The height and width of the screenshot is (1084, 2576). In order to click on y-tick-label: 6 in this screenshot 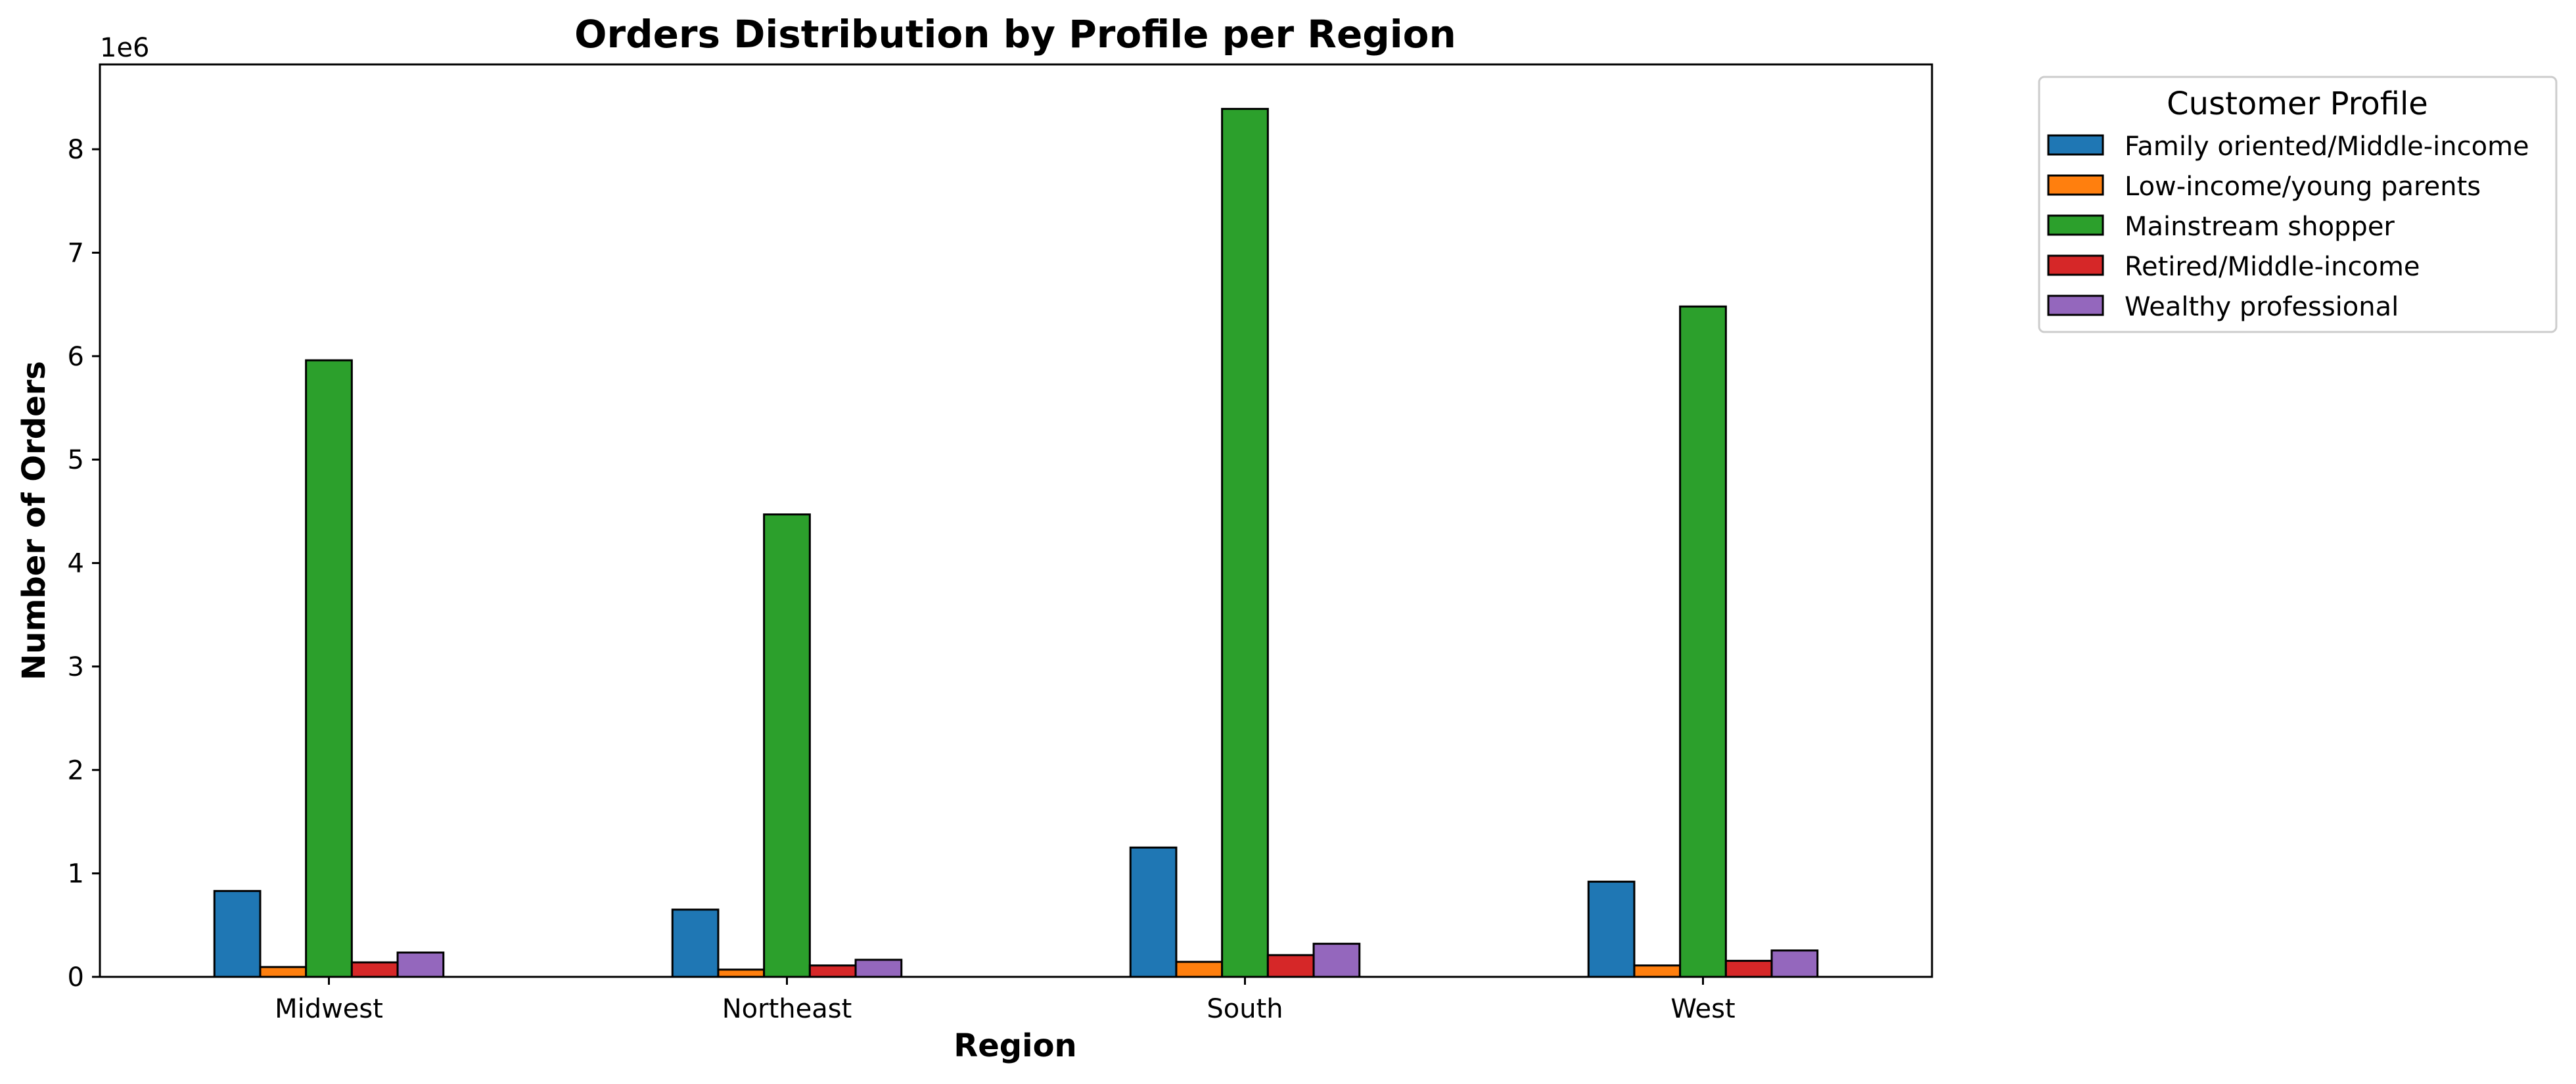, I will do `click(76, 357)`.